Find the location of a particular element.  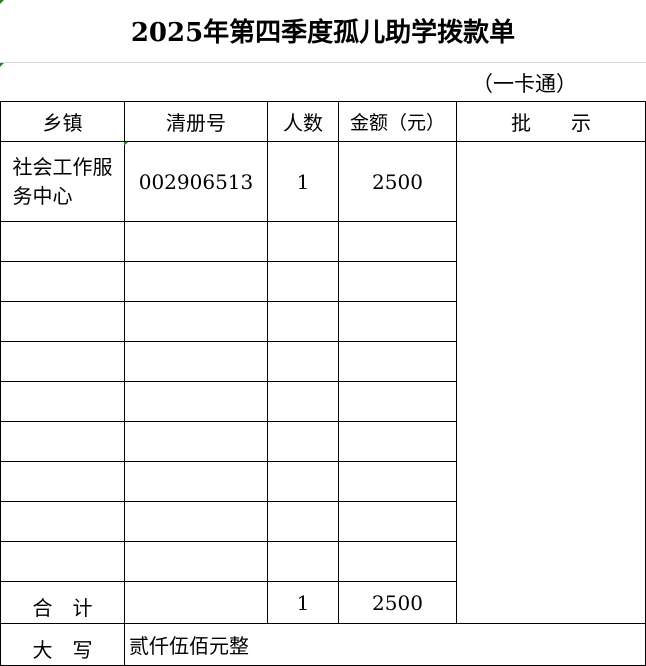

header-count: 人数 is located at coordinates (303, 121).